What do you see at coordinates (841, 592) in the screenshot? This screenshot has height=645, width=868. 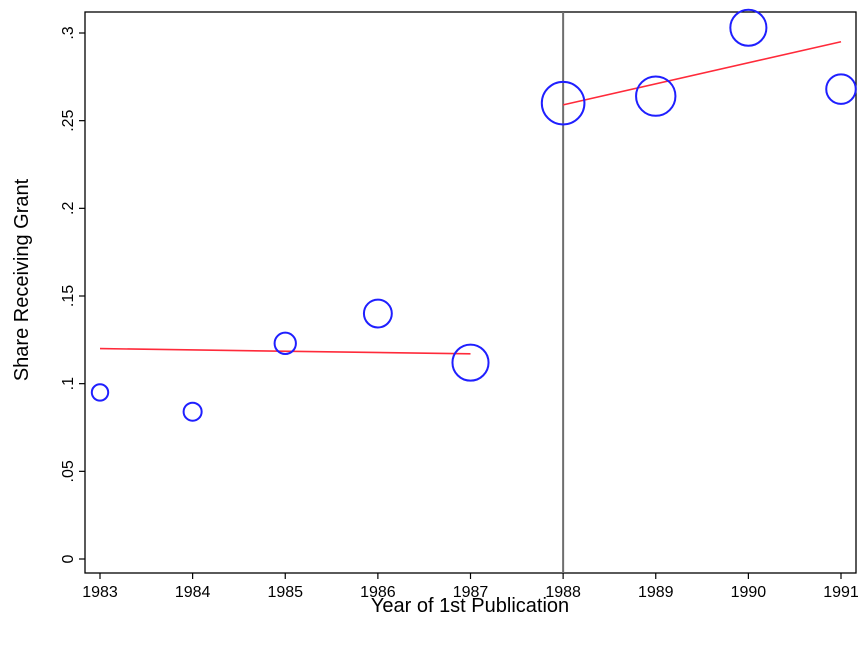 I see `x-tick-label: 1991` at bounding box center [841, 592].